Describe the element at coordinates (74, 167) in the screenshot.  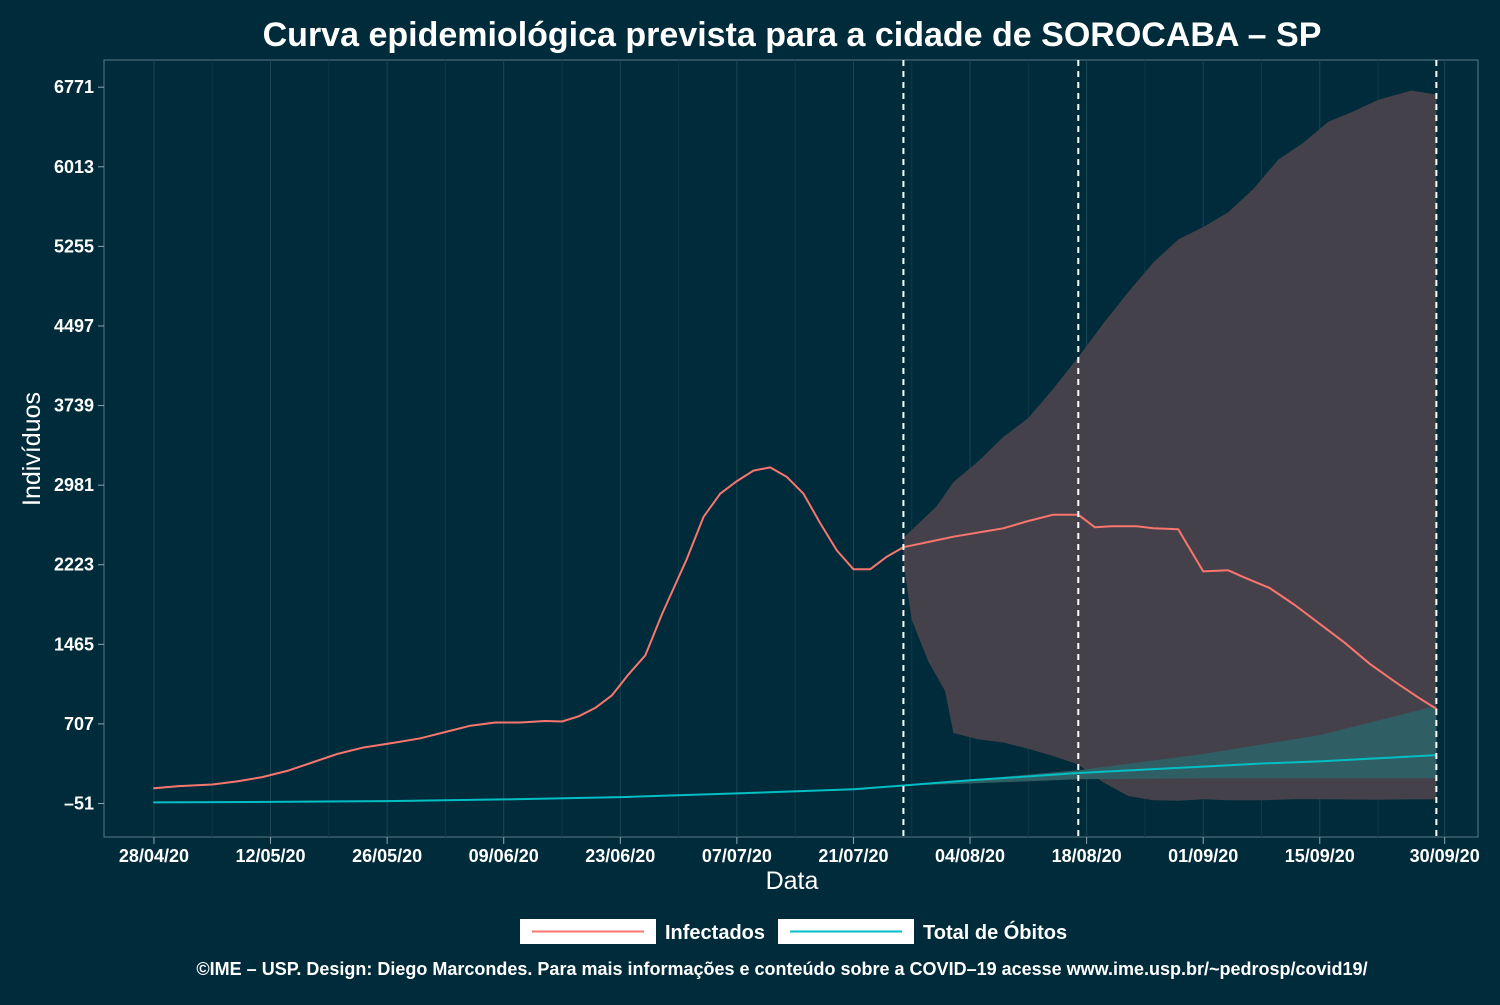
I see `y-tick-label: 6013` at that location.